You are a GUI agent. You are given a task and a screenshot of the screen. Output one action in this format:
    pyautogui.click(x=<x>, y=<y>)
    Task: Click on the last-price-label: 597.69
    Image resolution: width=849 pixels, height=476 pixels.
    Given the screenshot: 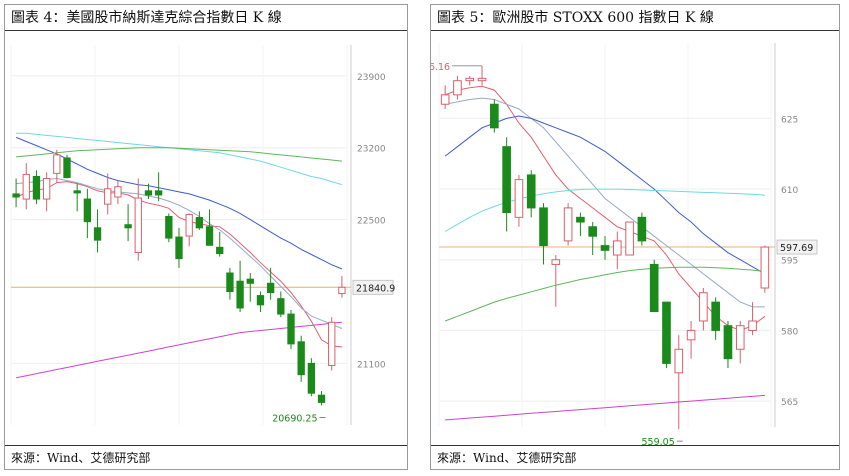 What is the action you would take?
    pyautogui.click(x=796, y=248)
    